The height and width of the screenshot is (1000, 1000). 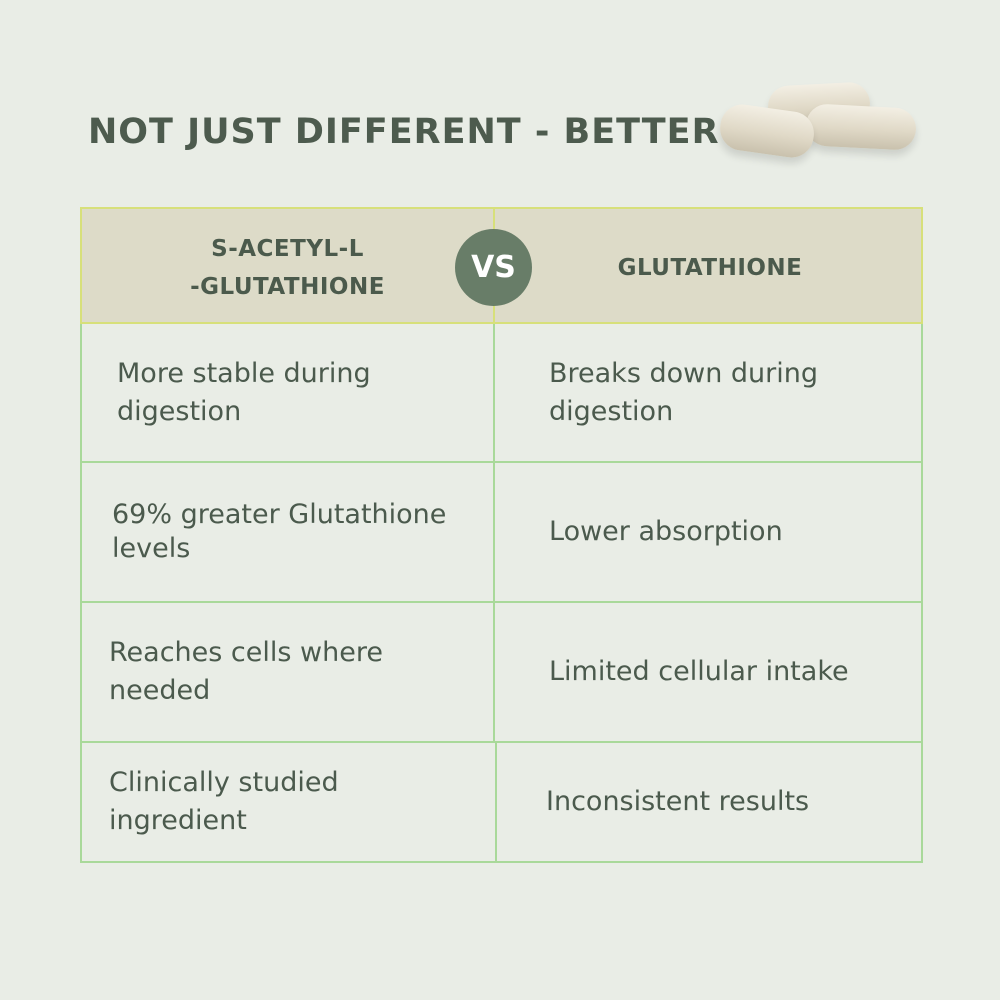 I want to click on left-cell: More stable during digestion, so click(x=244, y=392).